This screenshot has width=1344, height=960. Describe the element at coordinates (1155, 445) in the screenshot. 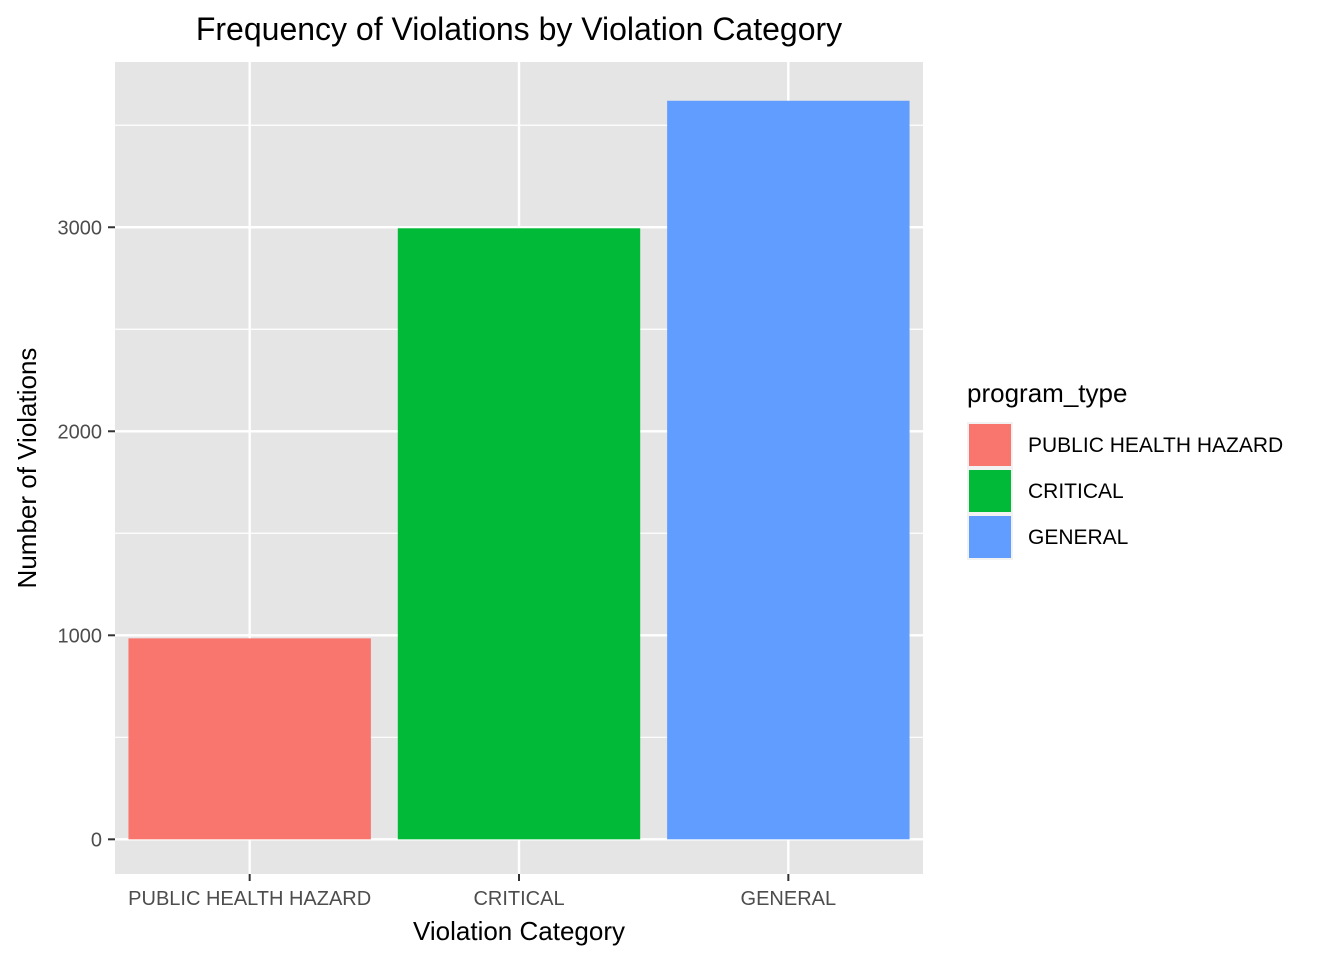

I see `legend-label: PUBLIC HEALTH HAZARD` at that location.